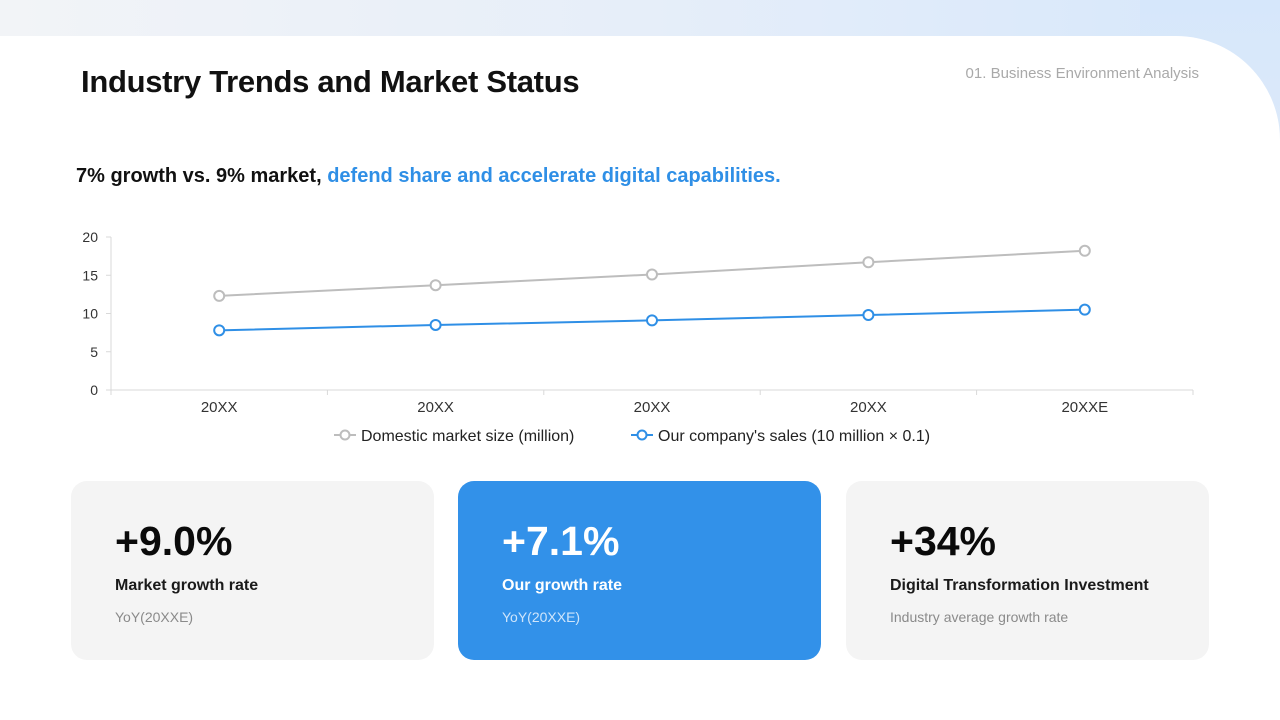 Image resolution: width=1280 pixels, height=720 pixels. I want to click on header-band, so click(640, 18).